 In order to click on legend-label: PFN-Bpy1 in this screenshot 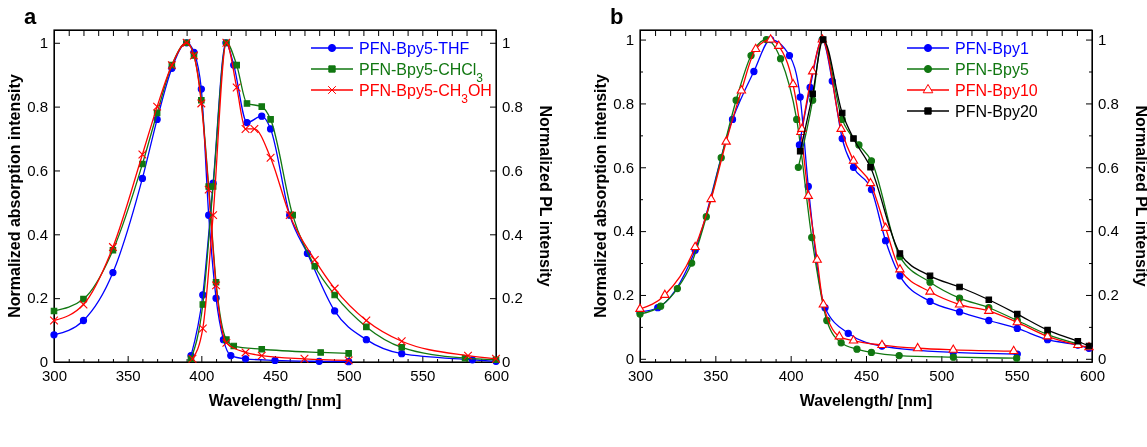, I will do `click(992, 48)`.